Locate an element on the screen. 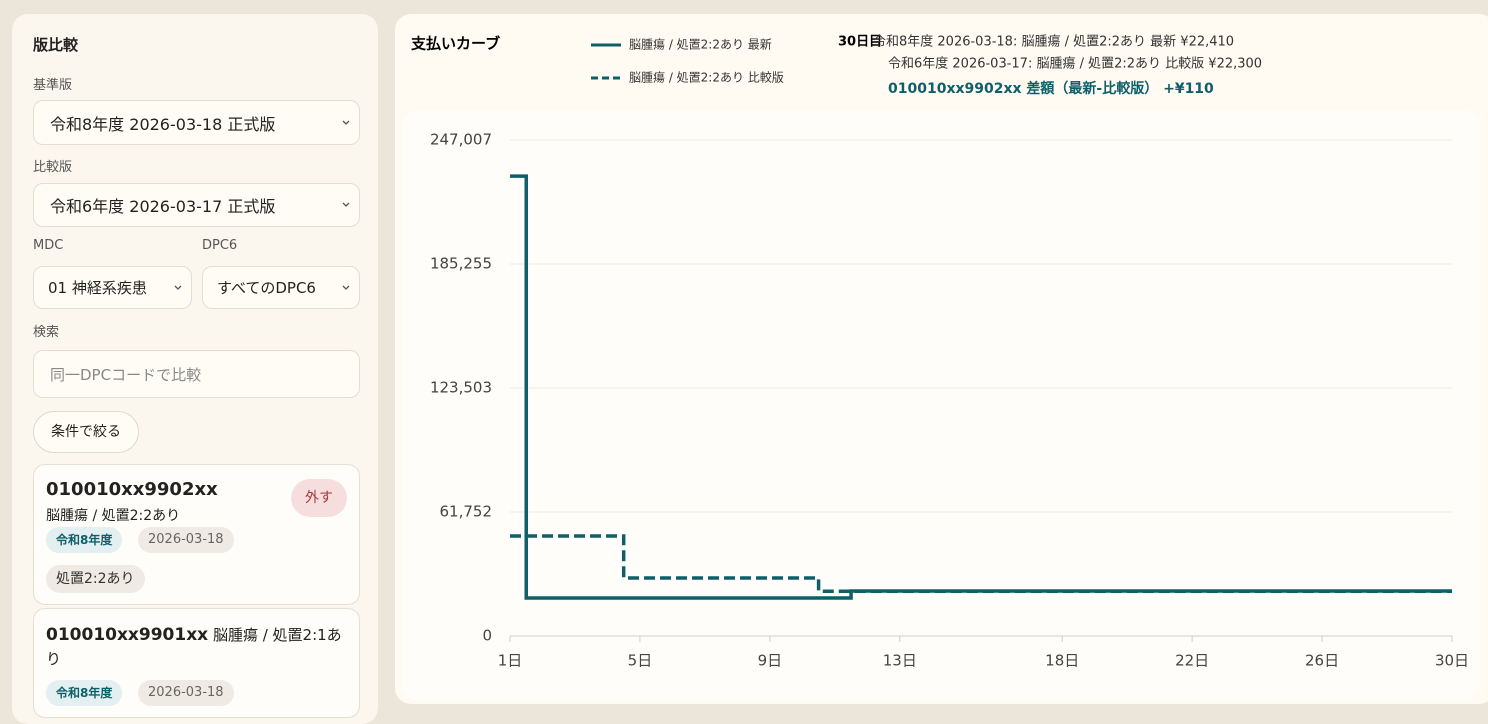 The image size is (1488, 724). chart-title: 支払いカーブ is located at coordinates (455, 44).